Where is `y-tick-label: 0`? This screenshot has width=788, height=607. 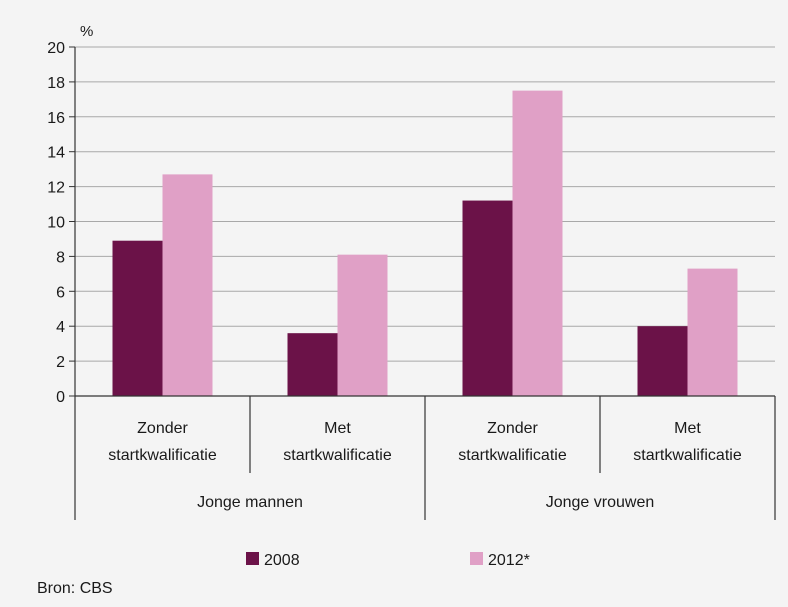
y-tick-label: 0 is located at coordinates (60, 397).